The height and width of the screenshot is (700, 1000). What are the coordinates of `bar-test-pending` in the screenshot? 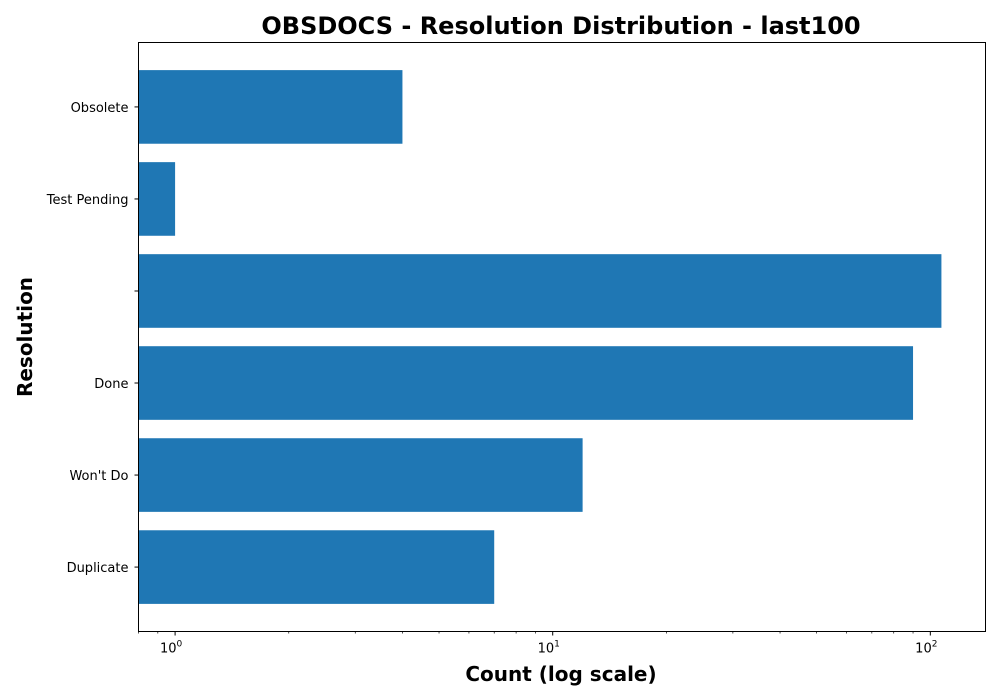 It's located at (157, 199).